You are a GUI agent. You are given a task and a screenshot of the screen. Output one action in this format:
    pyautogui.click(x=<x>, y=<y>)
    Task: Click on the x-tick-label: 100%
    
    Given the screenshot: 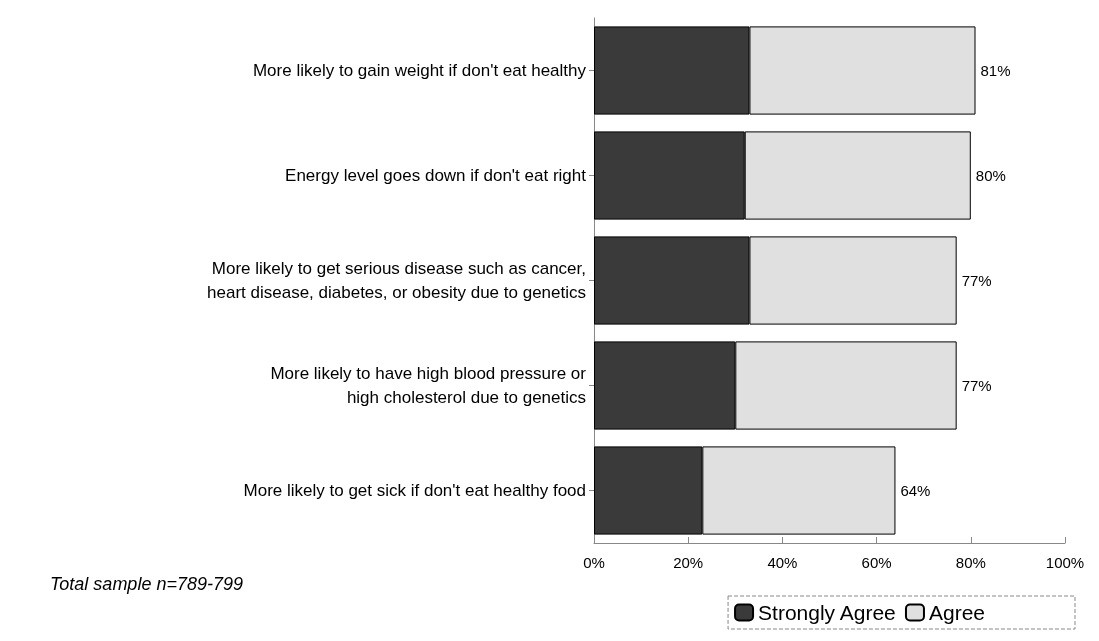 What is the action you would take?
    pyautogui.click(x=1065, y=562)
    